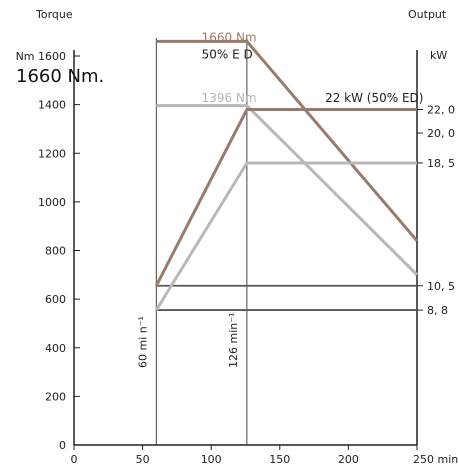 The height and width of the screenshot is (469, 459). I want to click on right-tick-label-0: 22, 0, so click(441, 109).